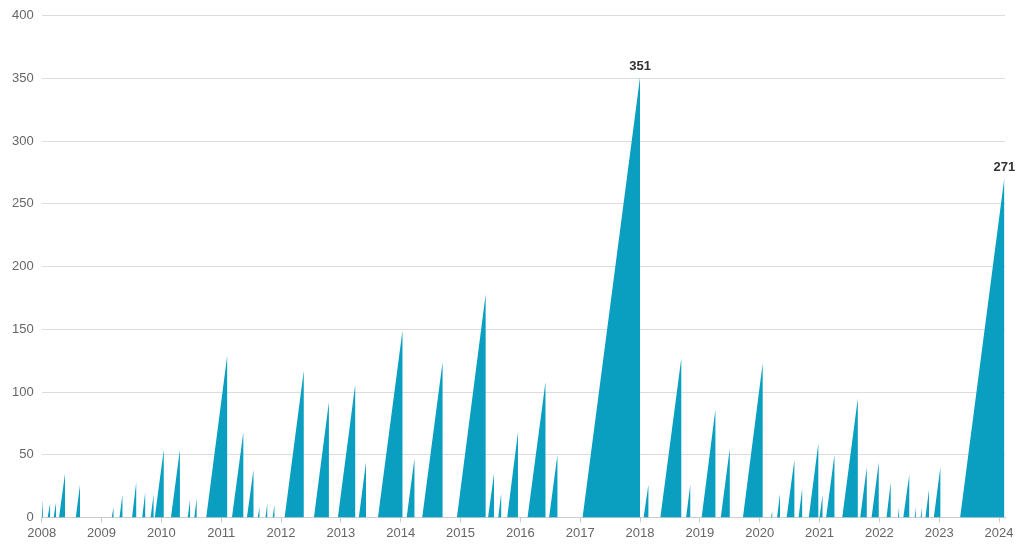 The width and height of the screenshot is (1019, 546). What do you see at coordinates (700, 532) in the screenshot?
I see `x-tick-label: 2019` at bounding box center [700, 532].